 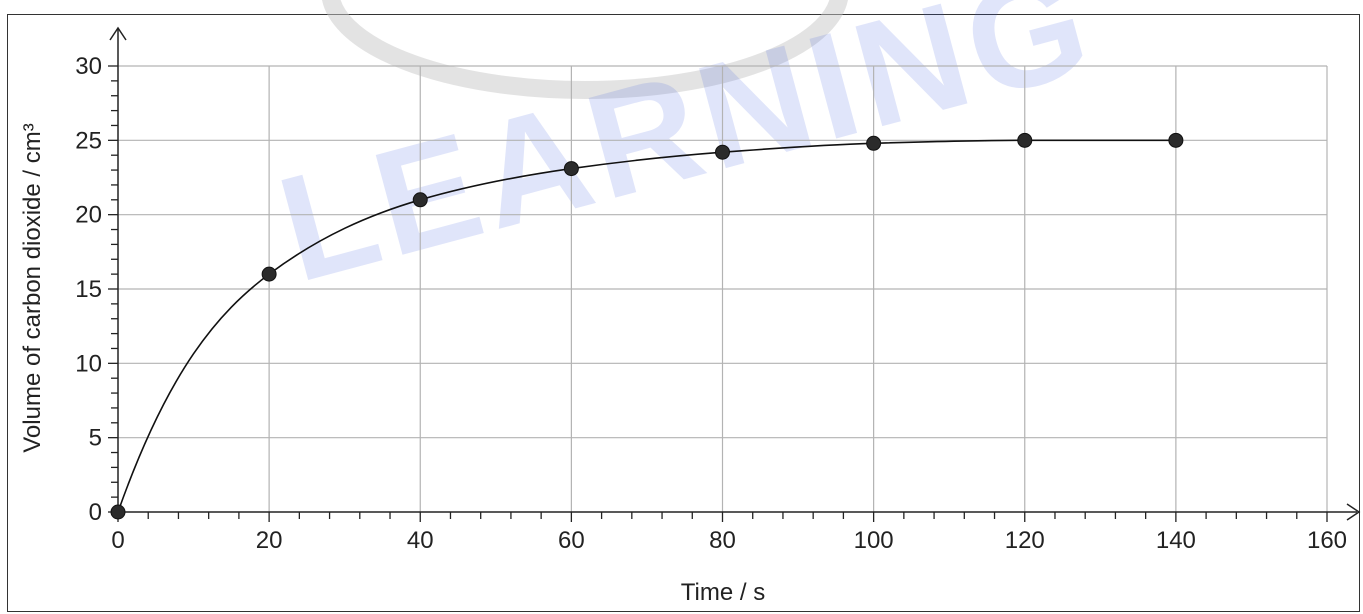 I want to click on y-tick-label: 5, so click(x=95, y=438).